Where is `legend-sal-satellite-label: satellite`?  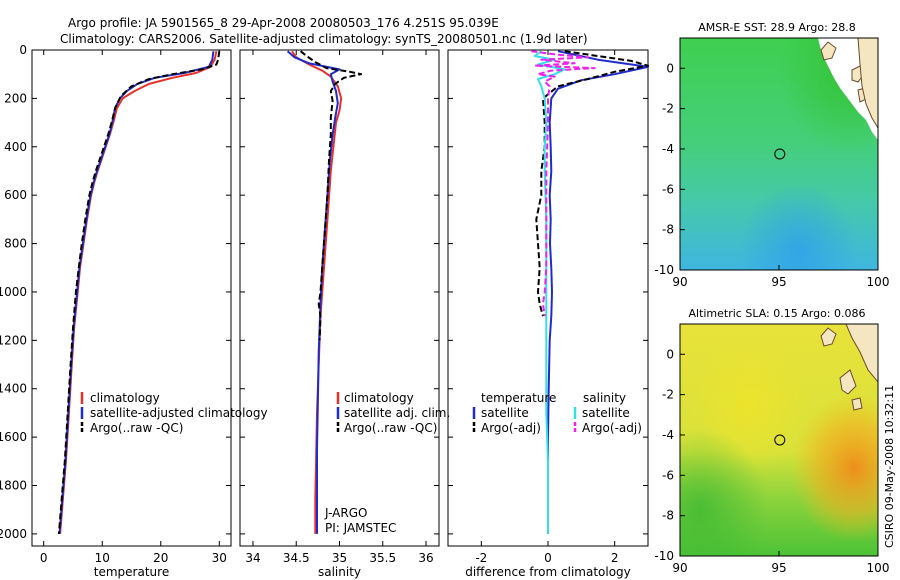
legend-sal-satellite-label: satellite is located at coordinates (606, 413).